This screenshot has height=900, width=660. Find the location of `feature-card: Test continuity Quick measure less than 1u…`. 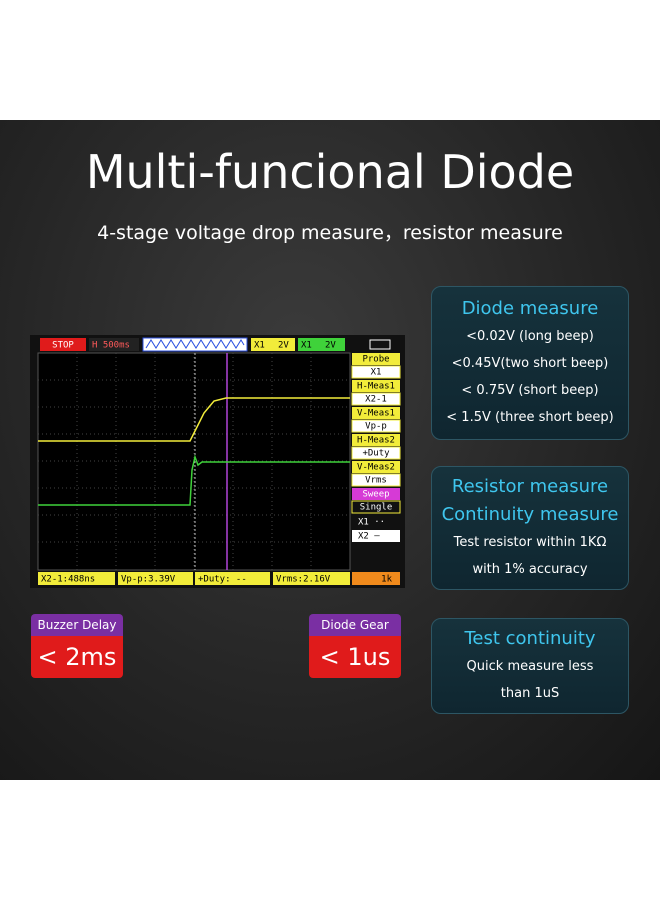

feature-card: Test continuity Quick measure less than 1u… is located at coordinates (530, 666).